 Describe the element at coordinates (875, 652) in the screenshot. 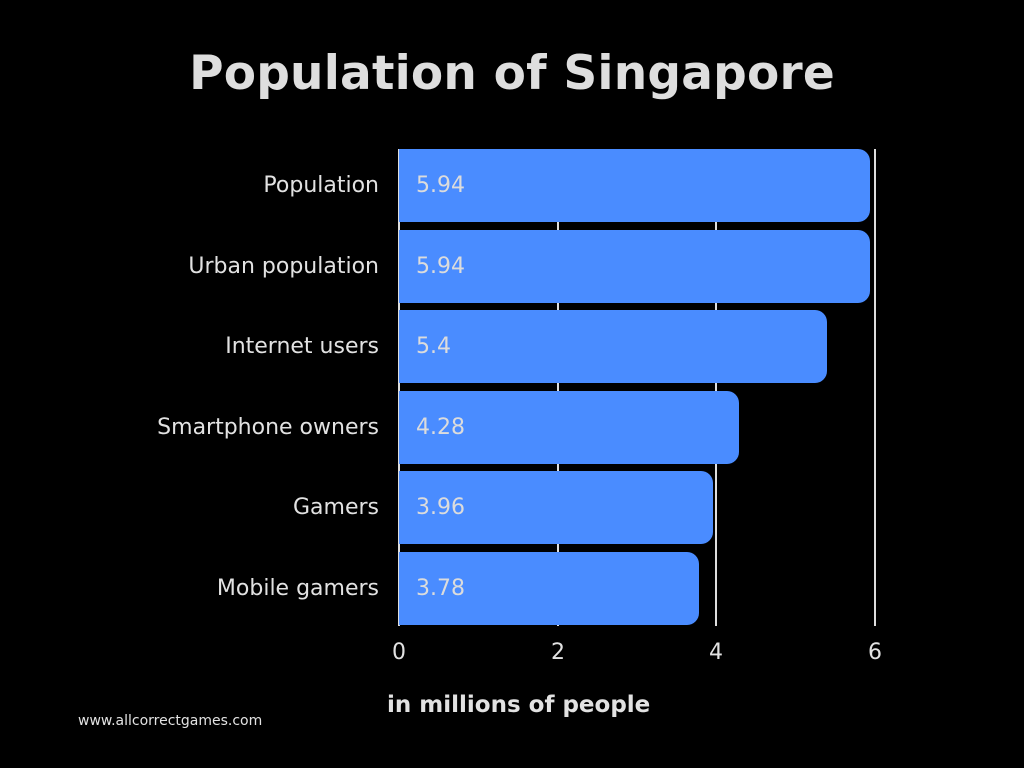

I see `x-tick-6: 6` at that location.